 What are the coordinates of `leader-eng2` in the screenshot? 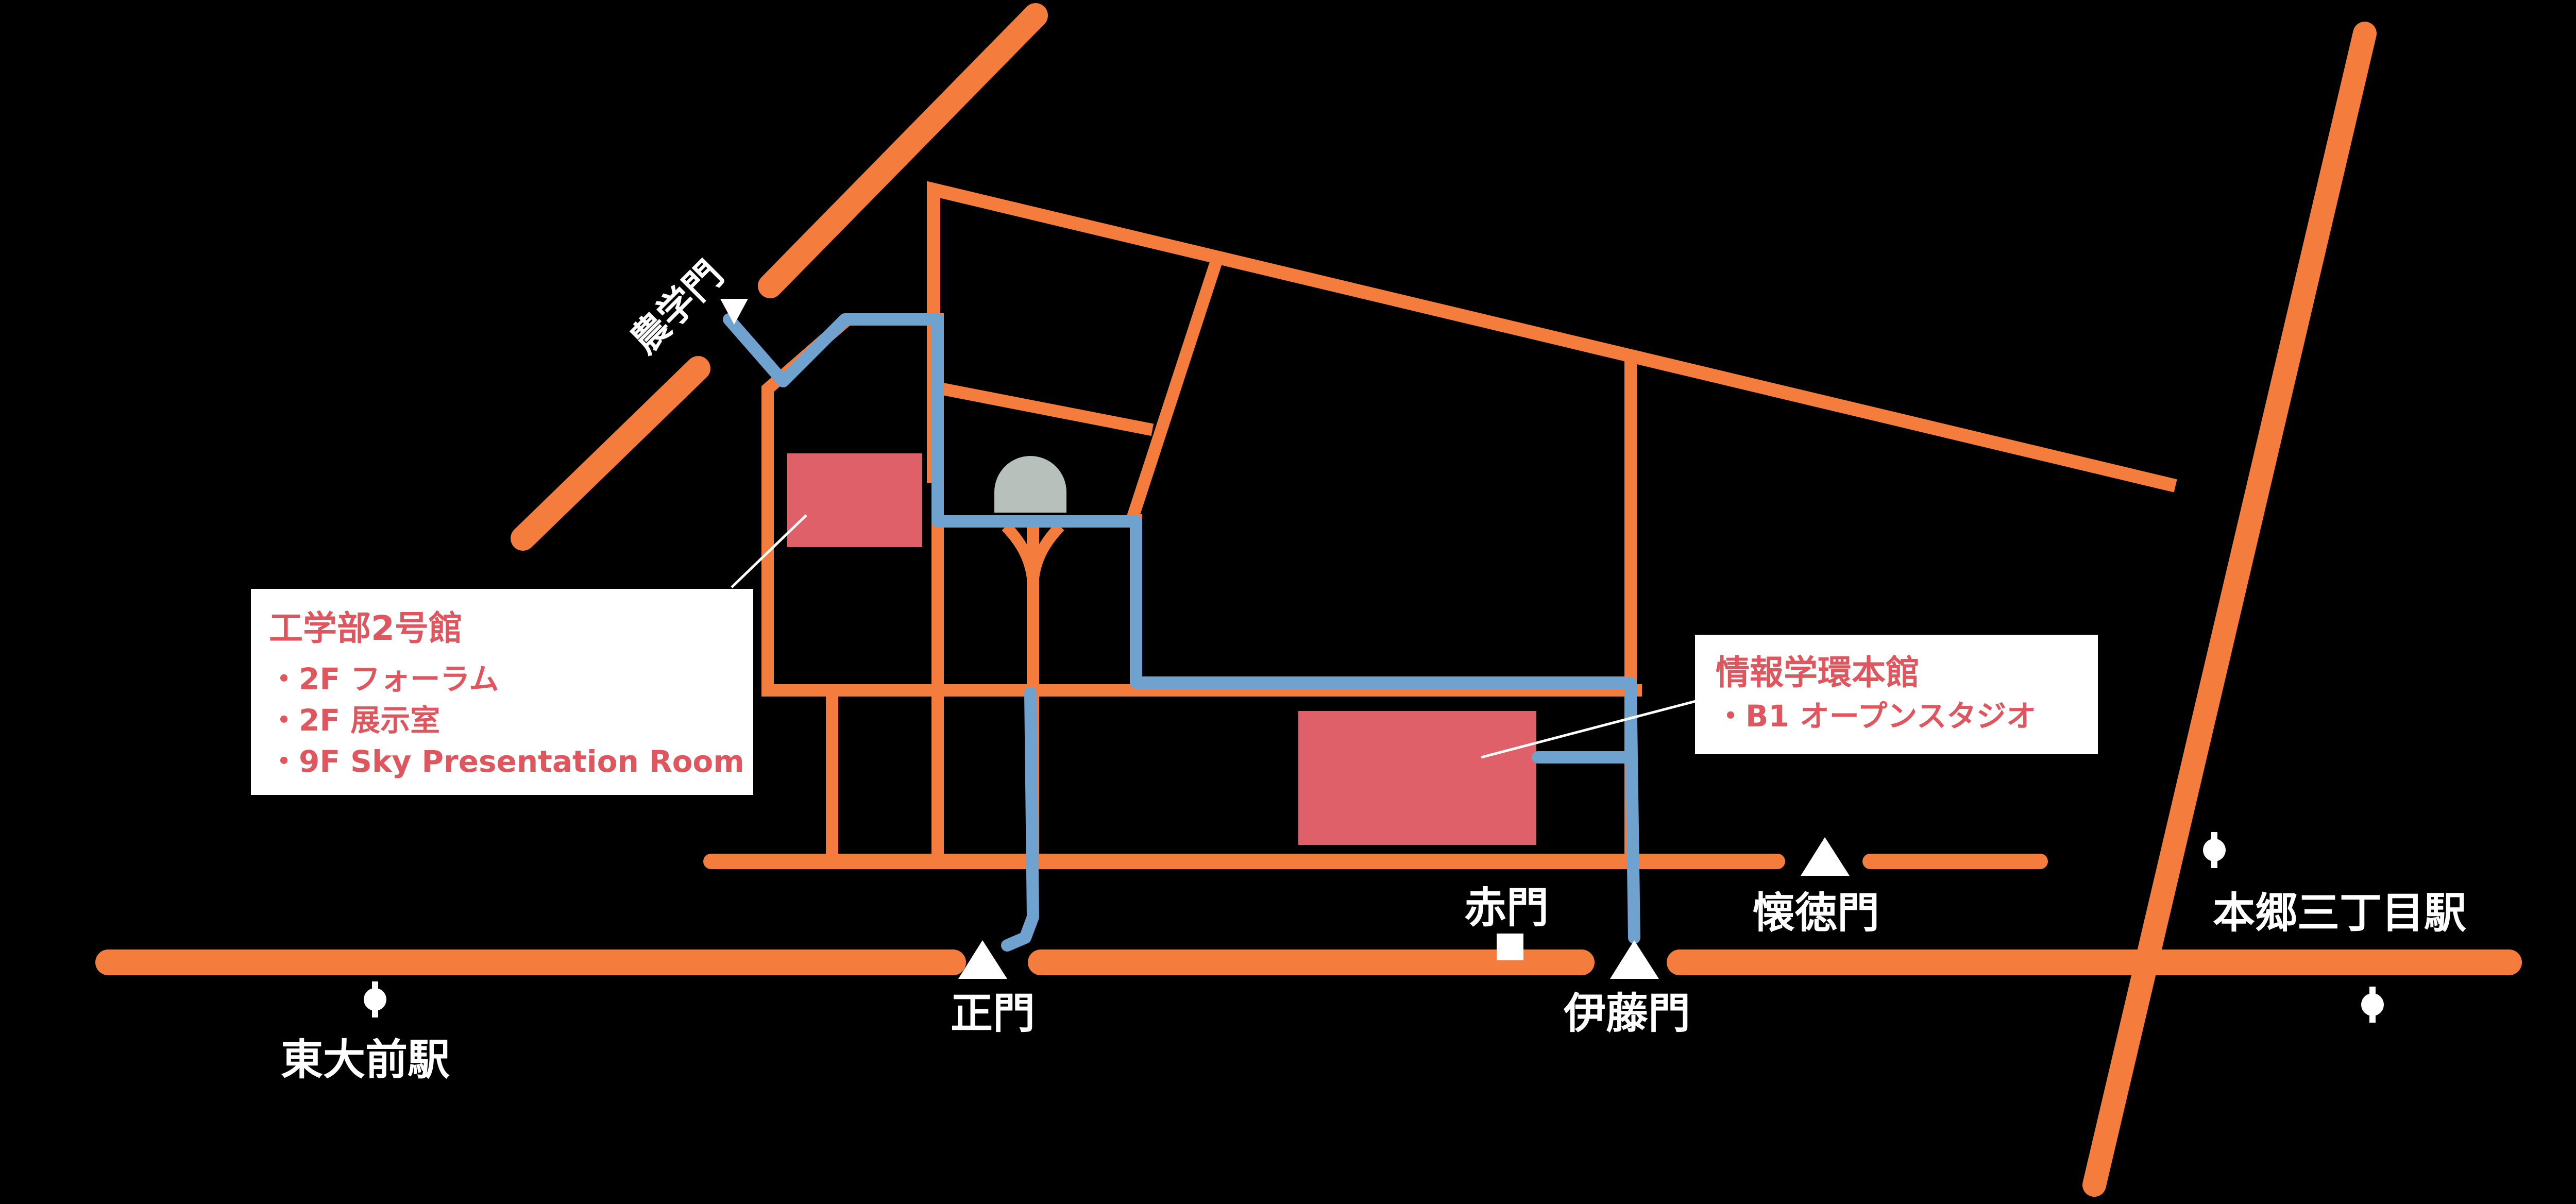 It's located at (769, 551).